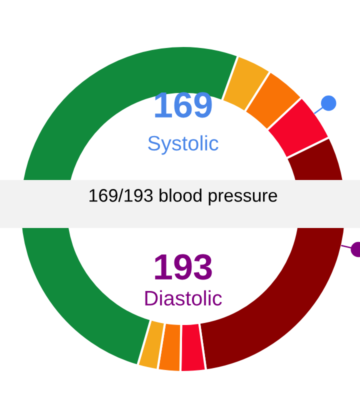 Image resolution: width=360 pixels, height=410 pixels. Describe the element at coordinates (183, 298) in the screenshot. I see `text: Diastolic` at that location.